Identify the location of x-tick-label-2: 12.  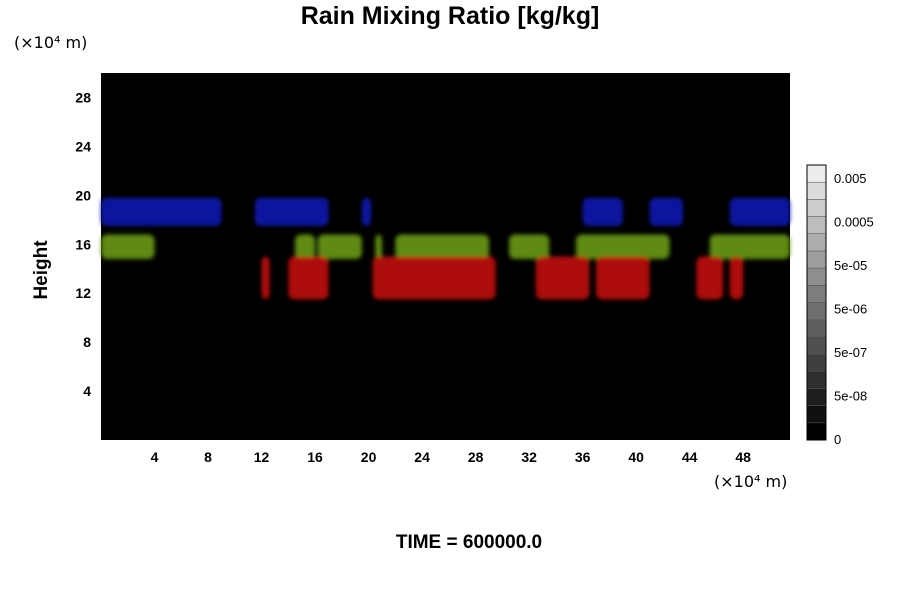
(262, 457).